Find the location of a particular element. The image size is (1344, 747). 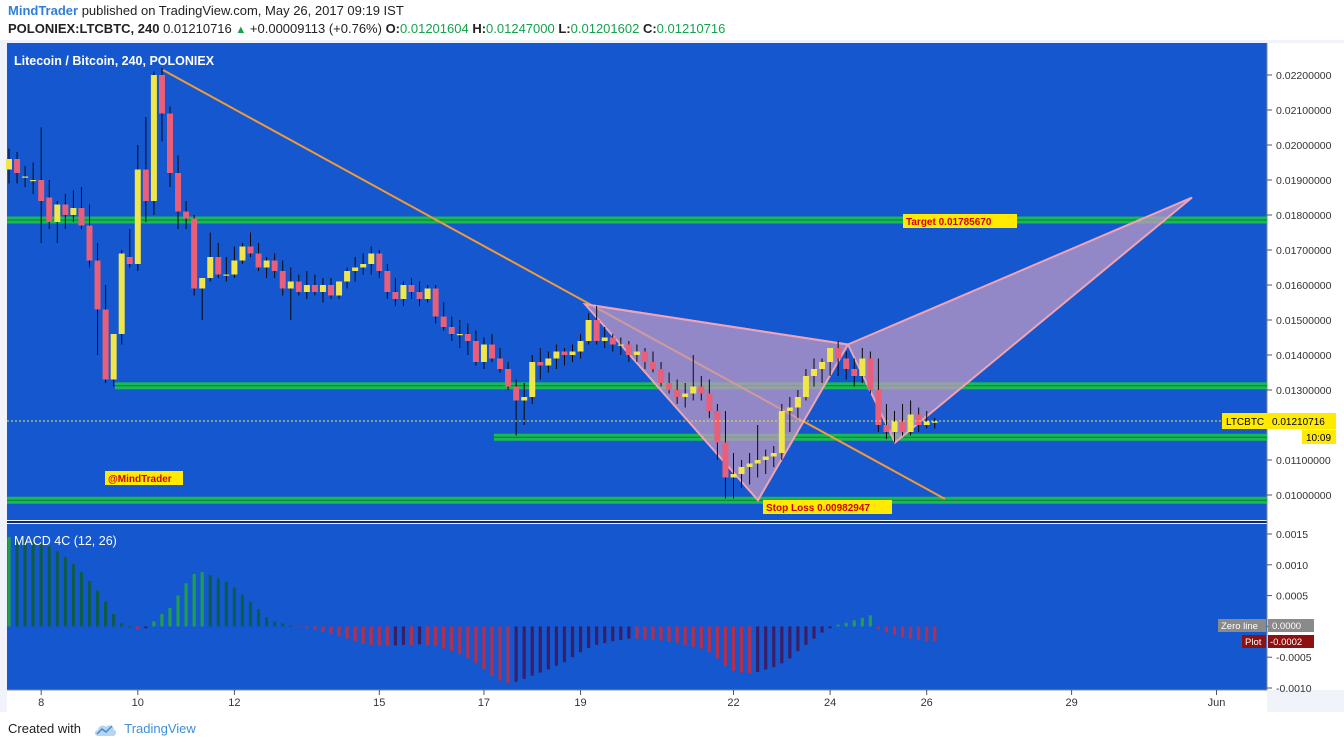

time-tick-label: Jun is located at coordinates (1217, 703).